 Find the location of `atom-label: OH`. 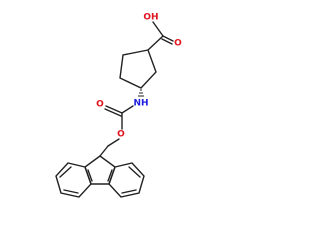

atom-label: OH is located at coordinates (150, 18).